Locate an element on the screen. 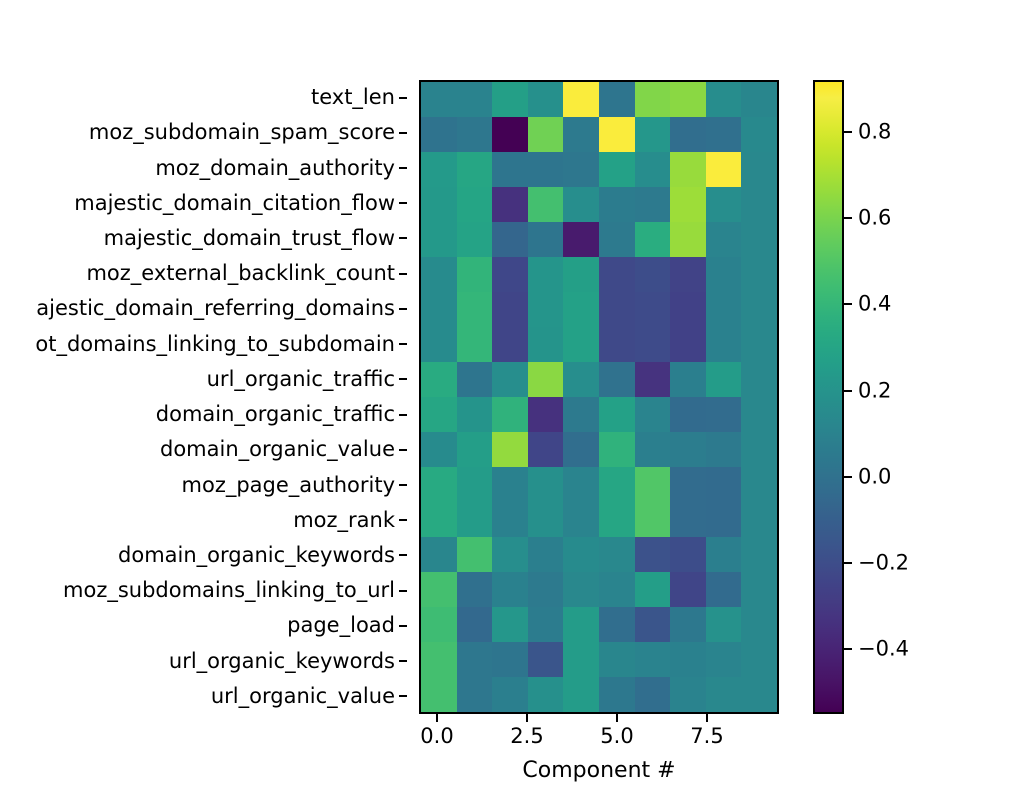 This screenshot has height=794, width=1024. y-axis-tick-row: moz_page_authority is located at coordinates (203, 484).